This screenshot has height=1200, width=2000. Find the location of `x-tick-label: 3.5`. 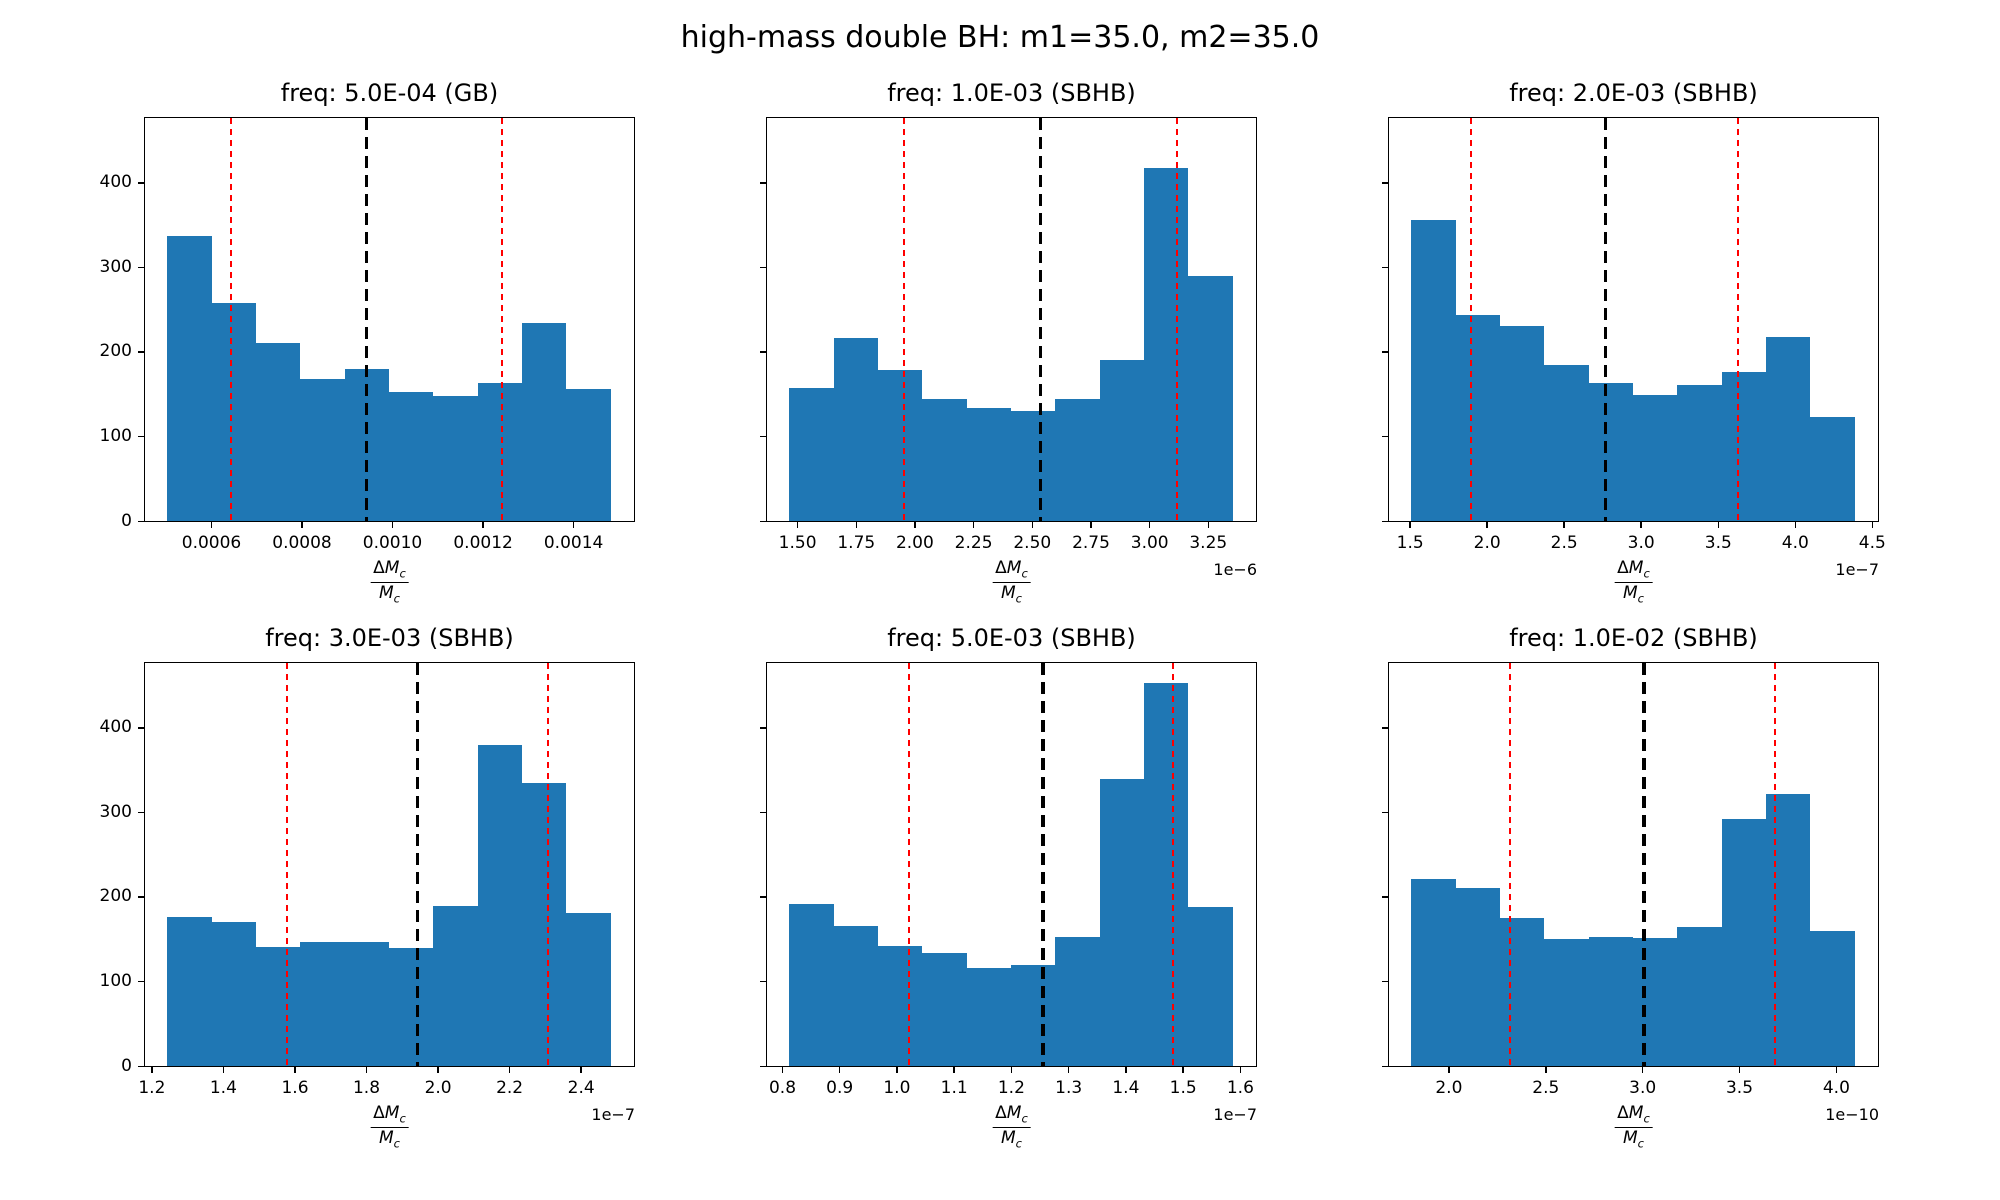

x-tick-label: 3.5 is located at coordinates (1739, 1088).